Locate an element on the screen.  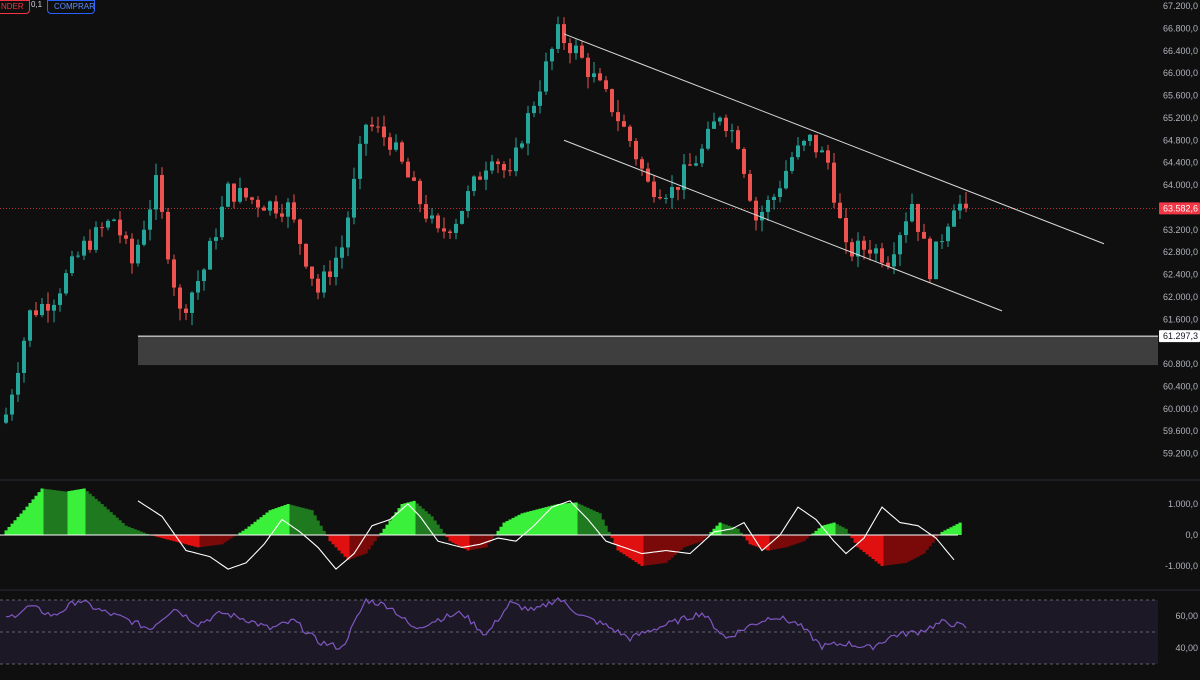
last-price-tag is located at coordinates (1179, 208).